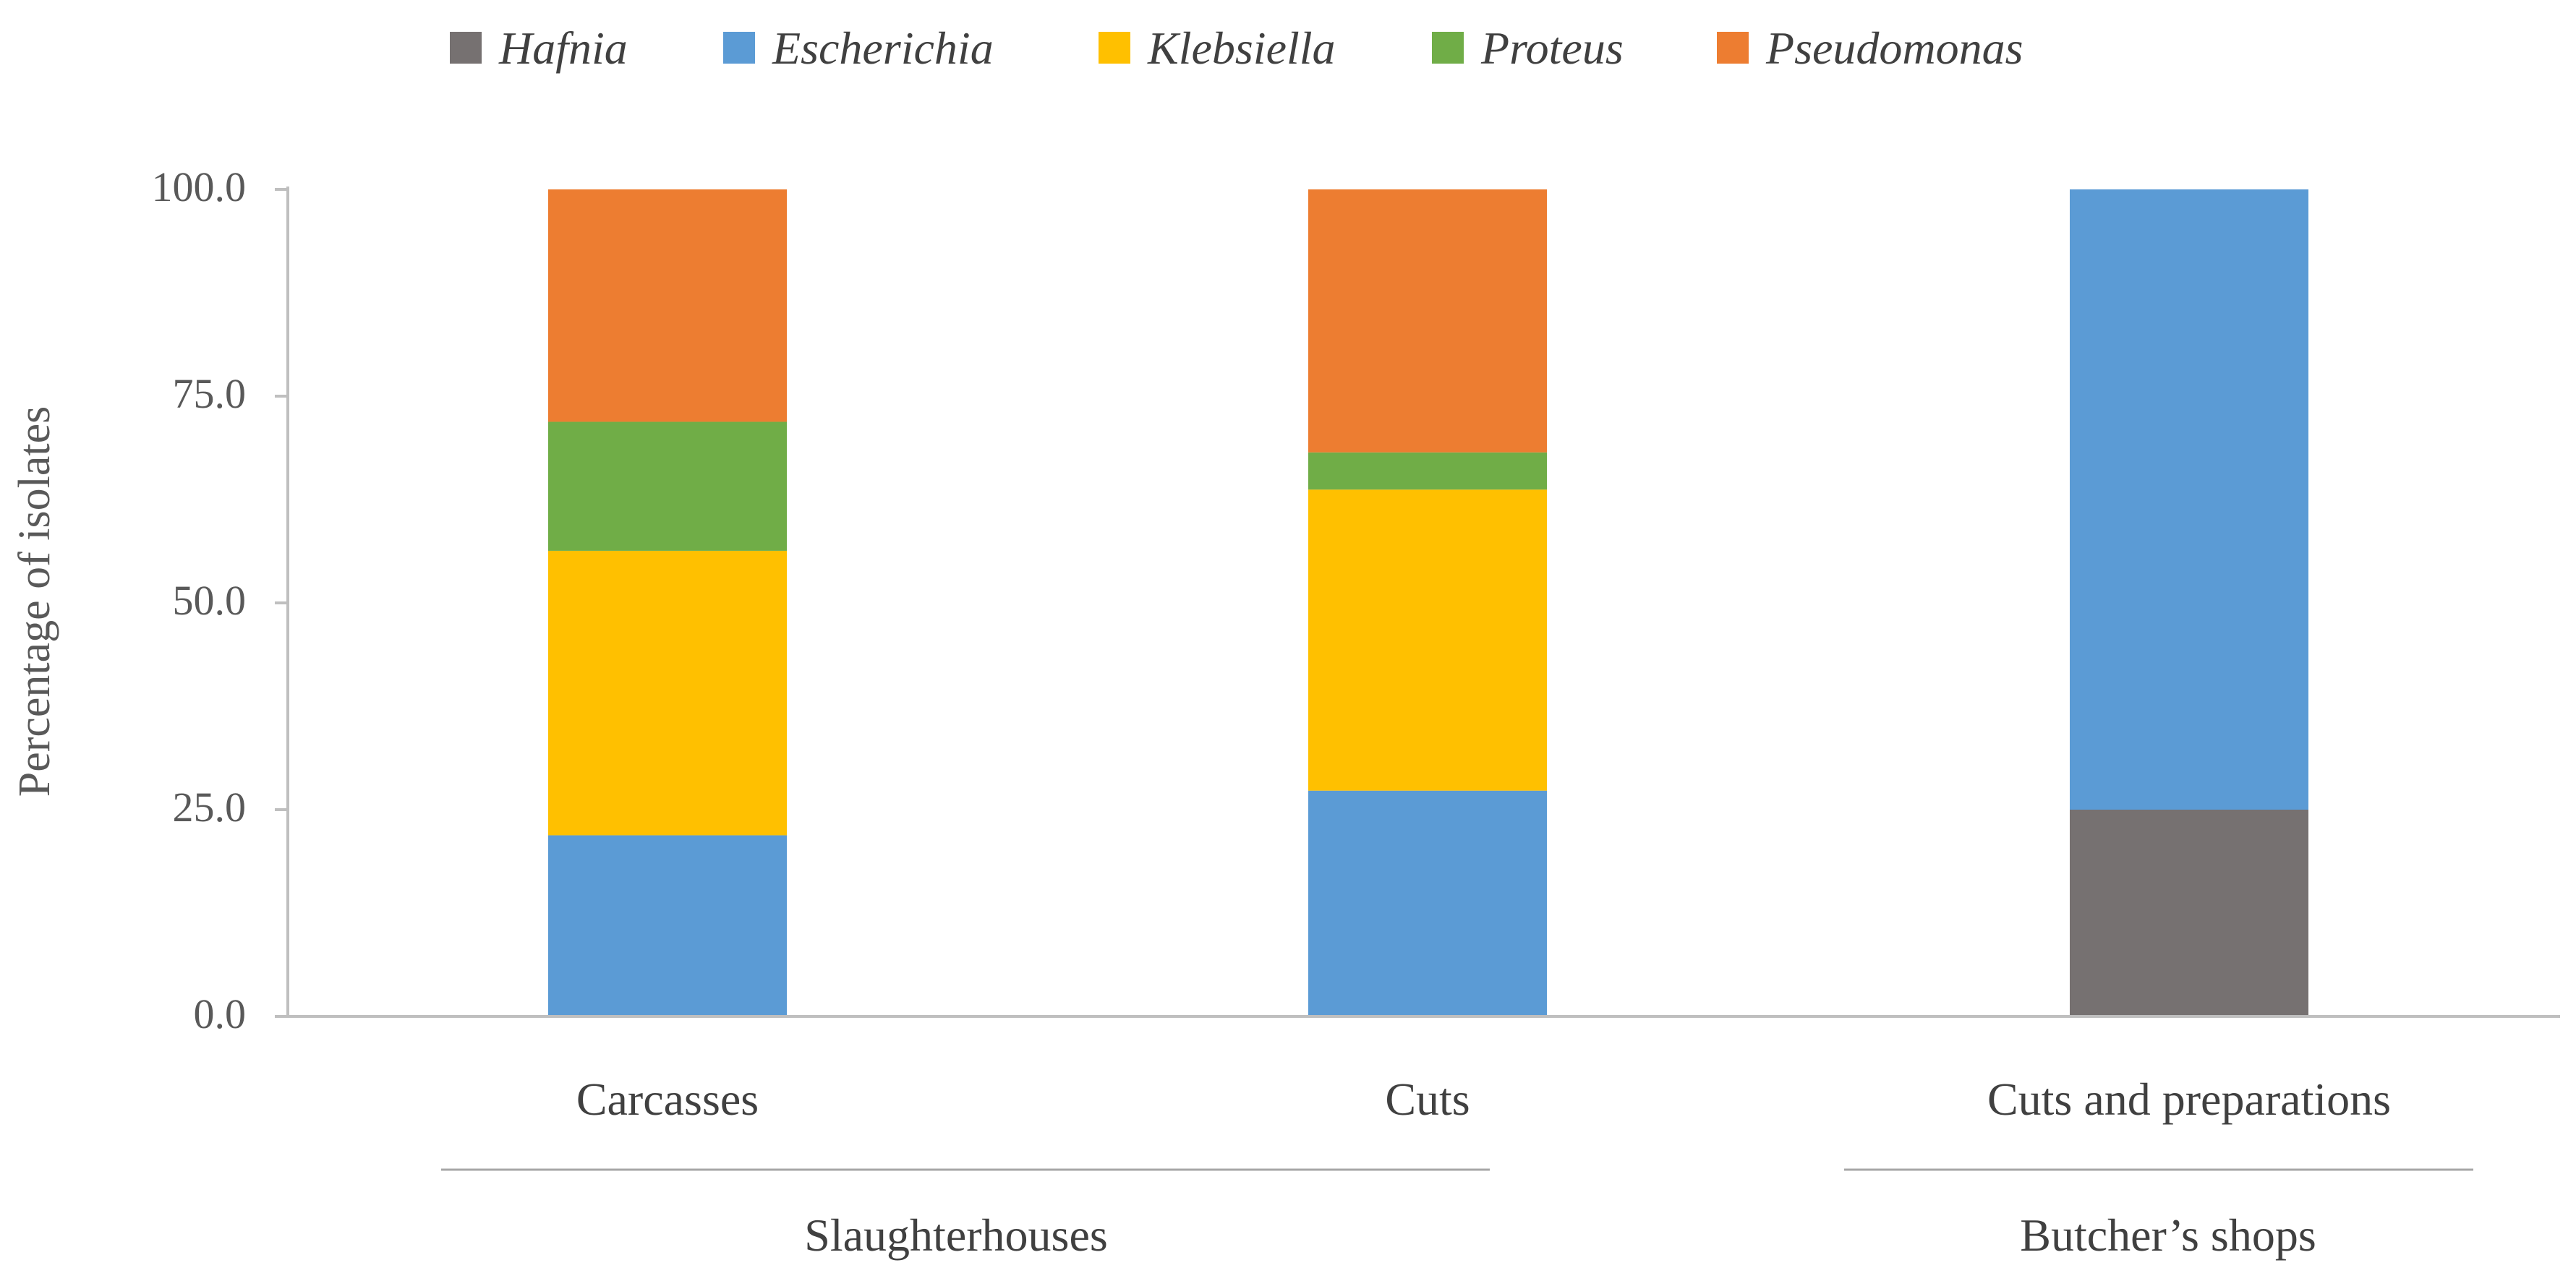 The width and height of the screenshot is (2576, 1281). Describe the element at coordinates (1448, 48) in the screenshot. I see `legend-swatch-proteus` at that location.